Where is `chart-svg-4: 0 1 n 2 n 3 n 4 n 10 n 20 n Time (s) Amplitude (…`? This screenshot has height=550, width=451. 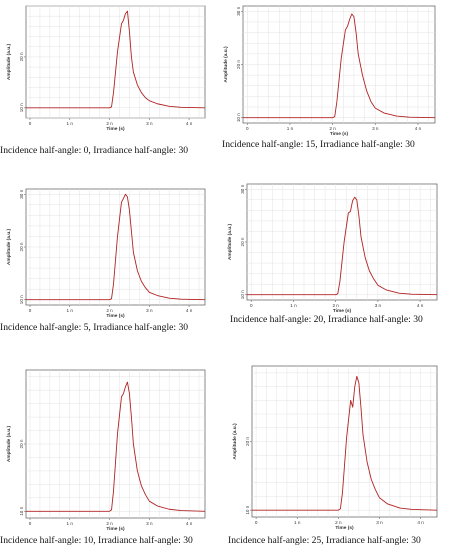
chart-svg-4: 0 1 n 2 n 3 n 4 n 10 n 20 n Time (s) Amplitude (… is located at coordinates (106, 450).